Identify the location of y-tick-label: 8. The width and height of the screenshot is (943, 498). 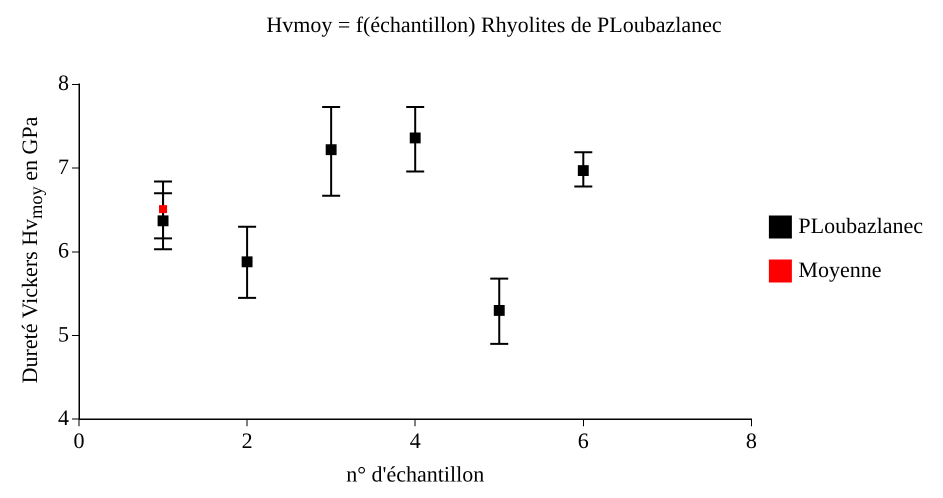
(63, 83).